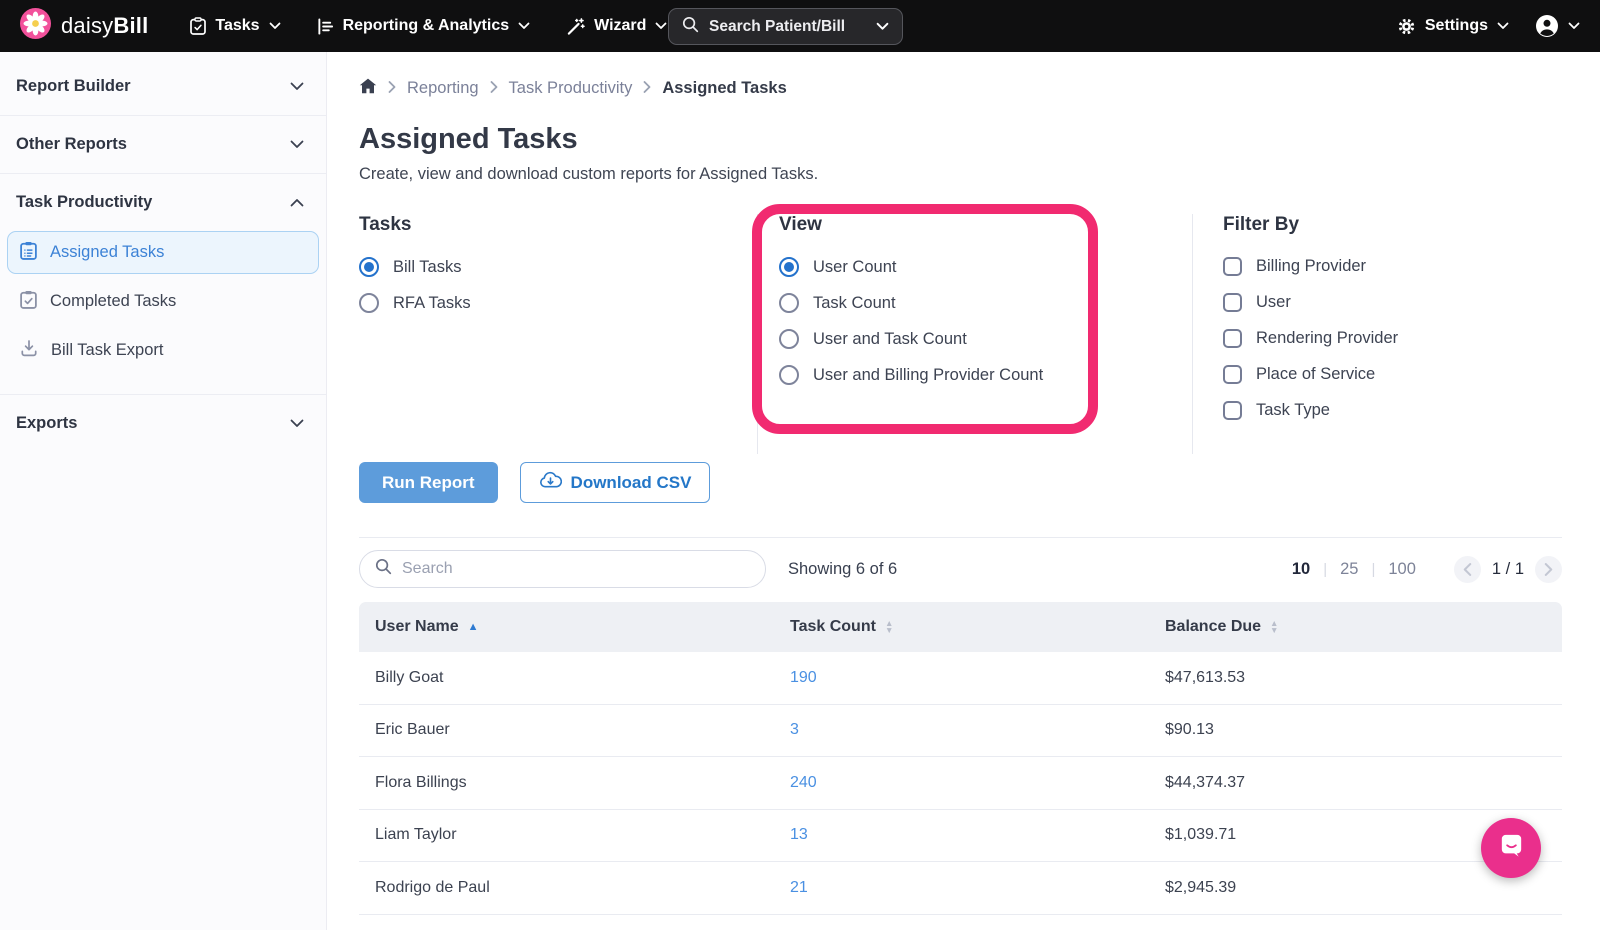  Describe the element at coordinates (985, 303) in the screenshot. I see `radio-task-count: Task Count` at that location.